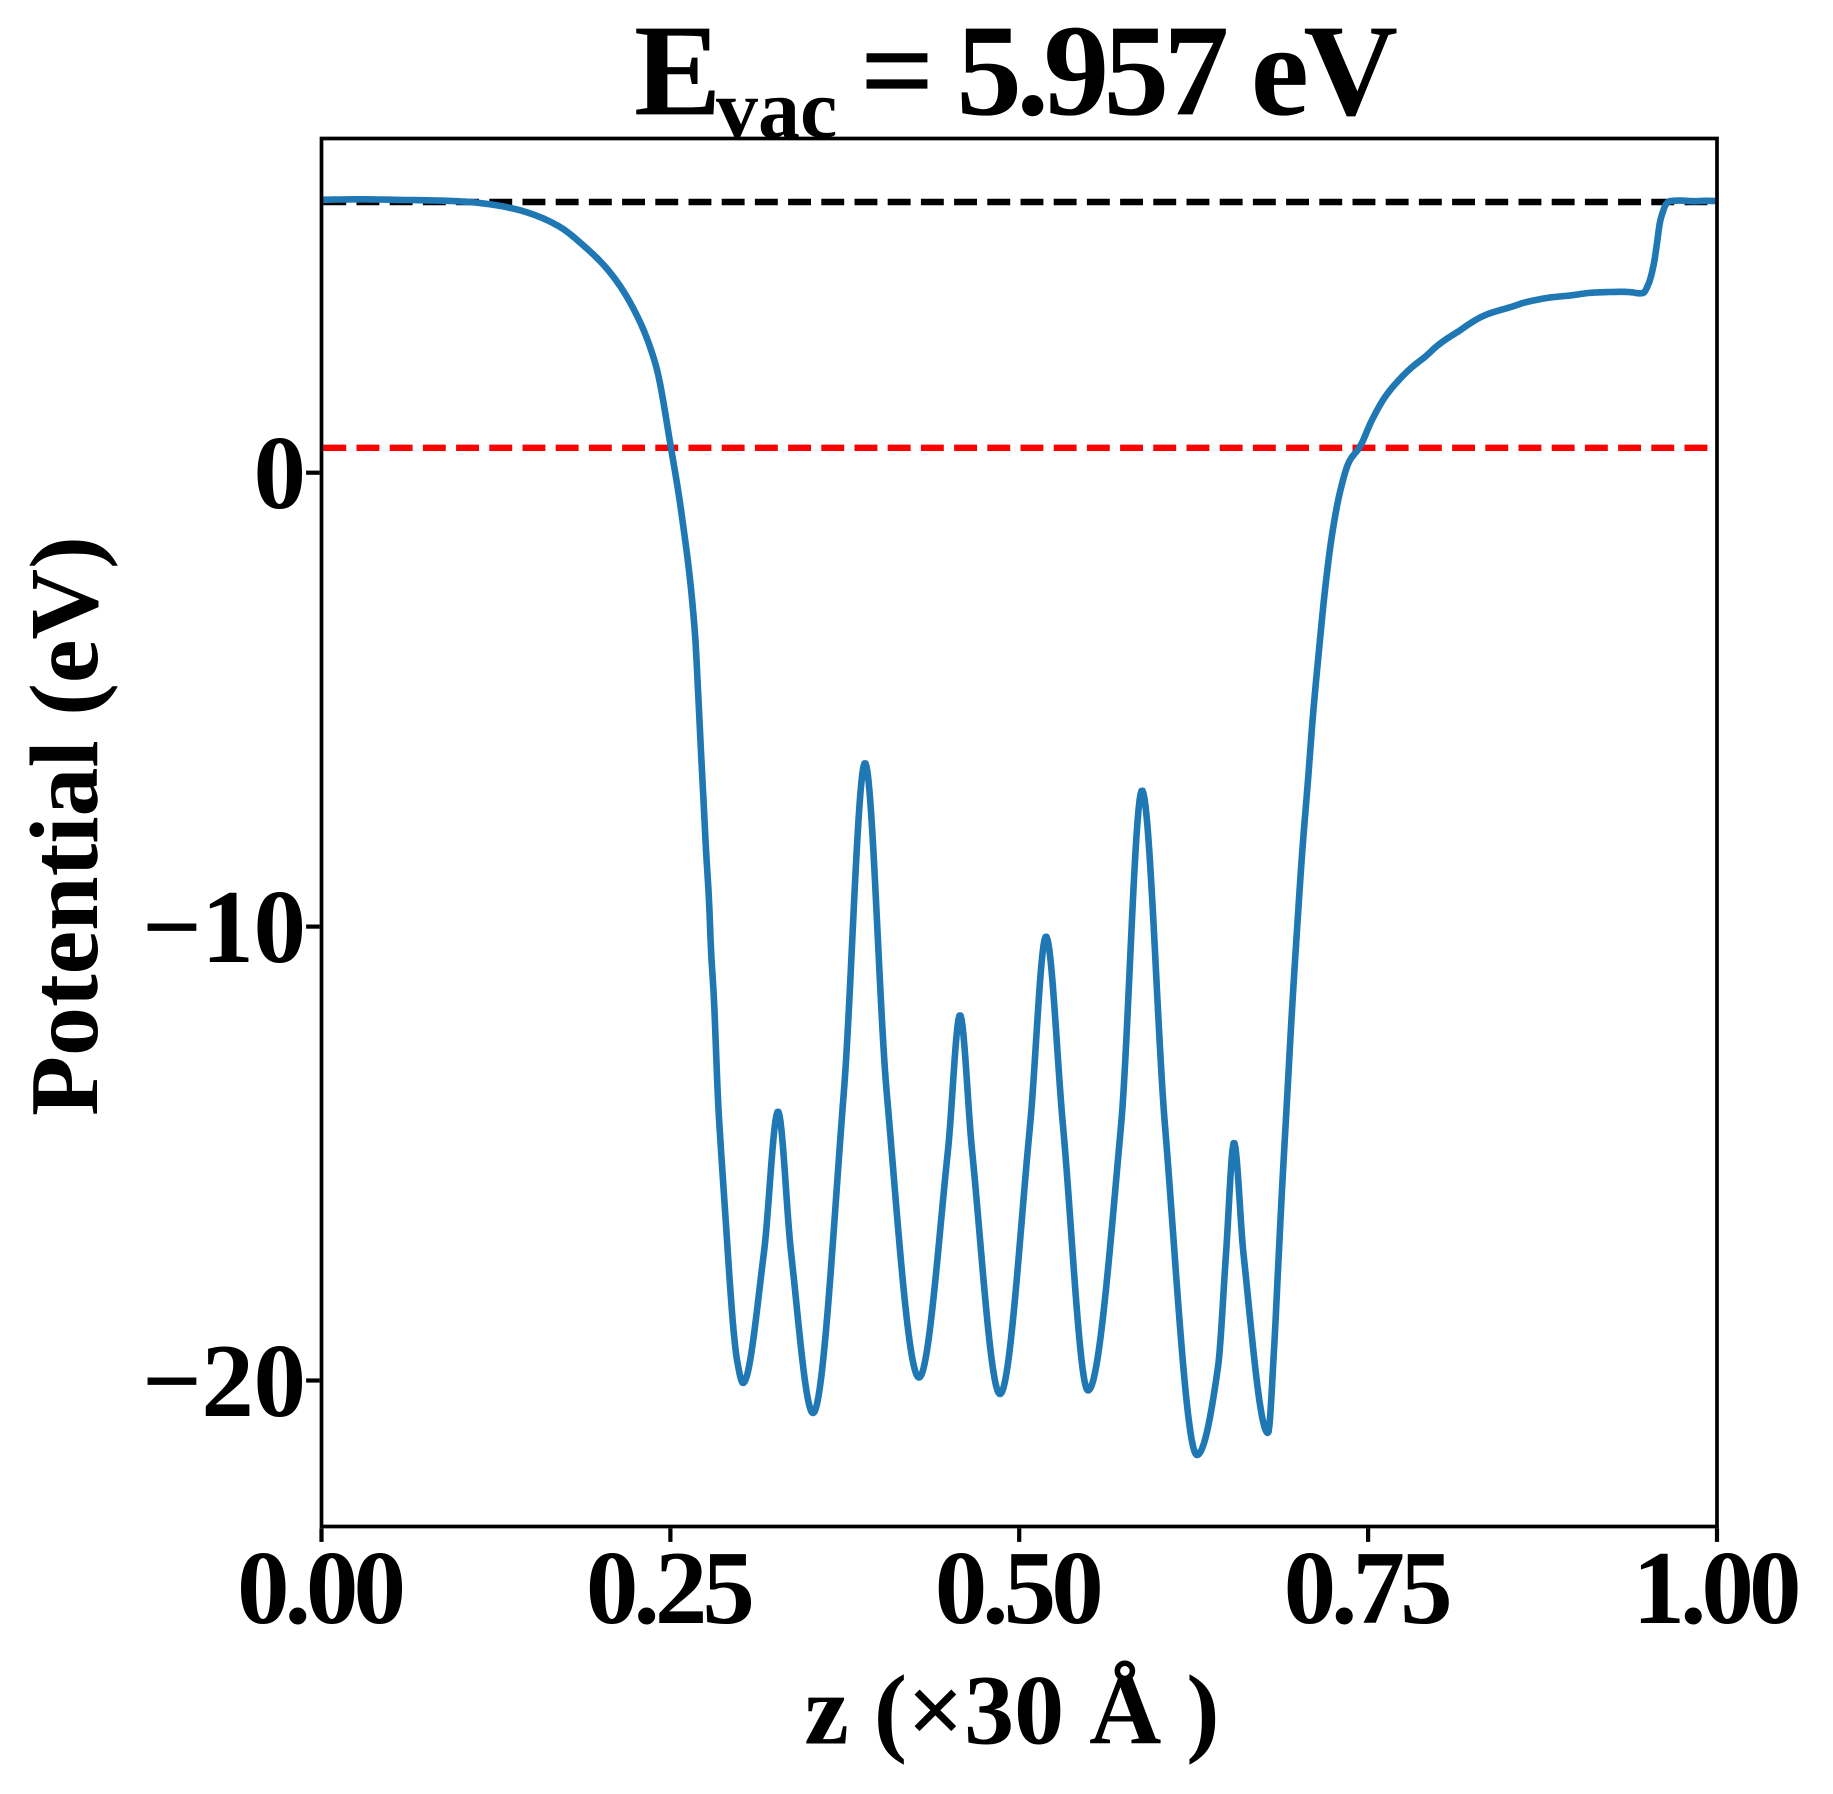 The image size is (1833, 1794). Describe the element at coordinates (1019, 1587) in the screenshot. I see `svg-text: 0.50` at that location.